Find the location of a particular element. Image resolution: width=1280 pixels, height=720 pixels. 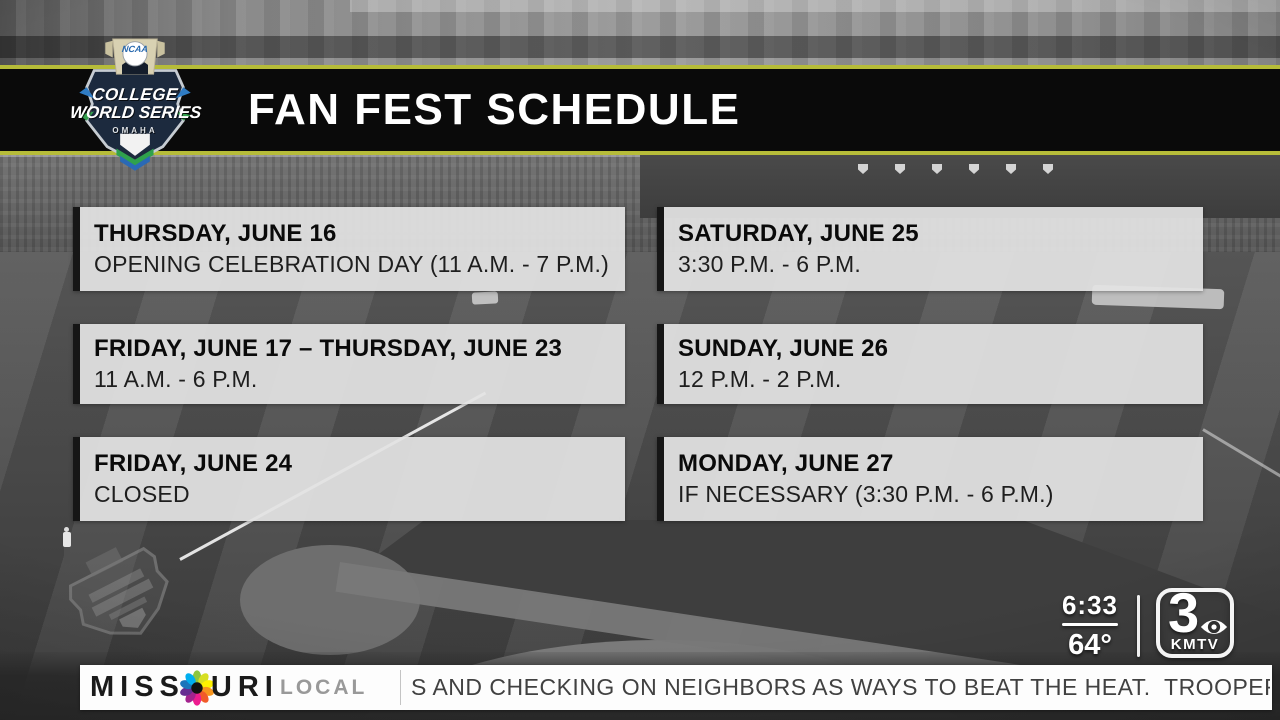

time-temp-divider is located at coordinates (1090, 624).